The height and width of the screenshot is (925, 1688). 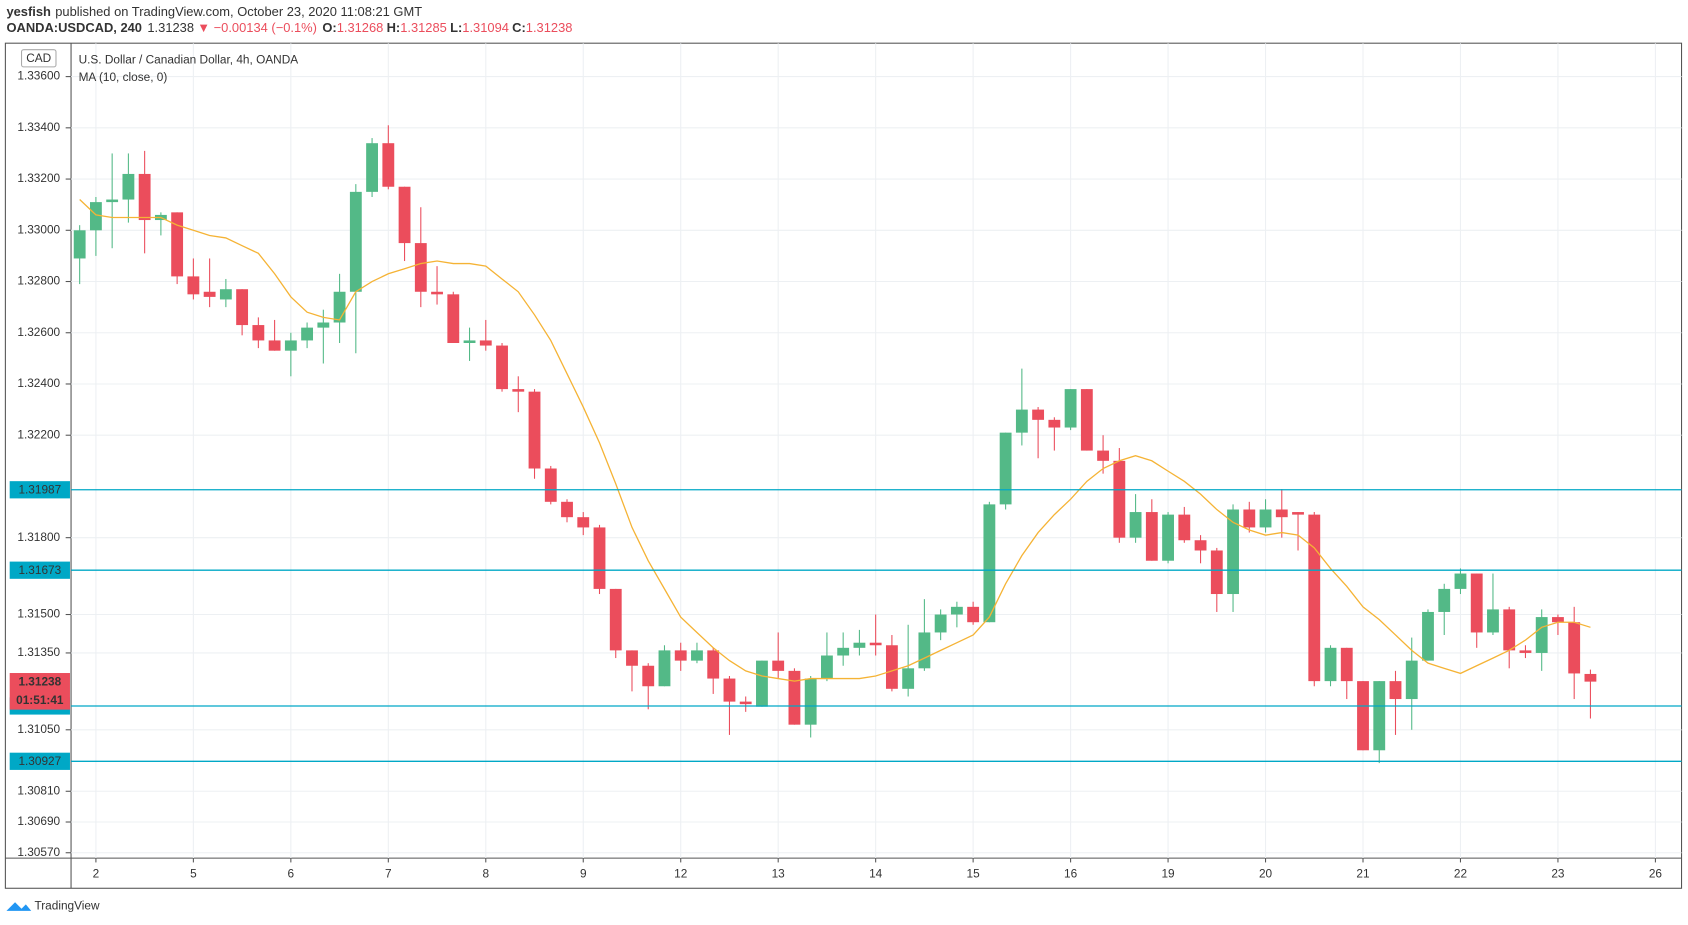 What do you see at coordinates (779, 873) in the screenshot?
I see `x-tick-label: 13` at bounding box center [779, 873].